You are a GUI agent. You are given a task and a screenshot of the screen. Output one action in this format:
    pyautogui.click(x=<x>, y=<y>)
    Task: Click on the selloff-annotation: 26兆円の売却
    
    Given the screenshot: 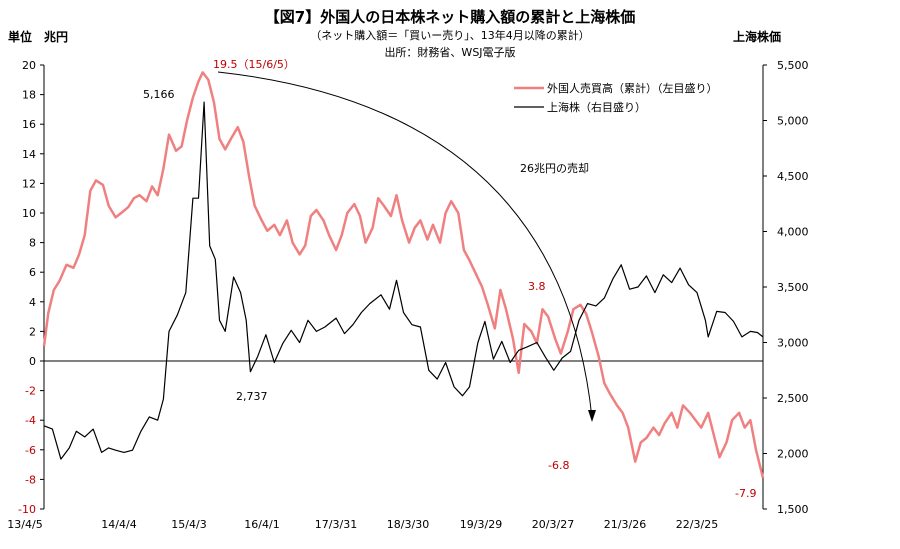 What is the action you would take?
    pyautogui.click(x=554, y=168)
    